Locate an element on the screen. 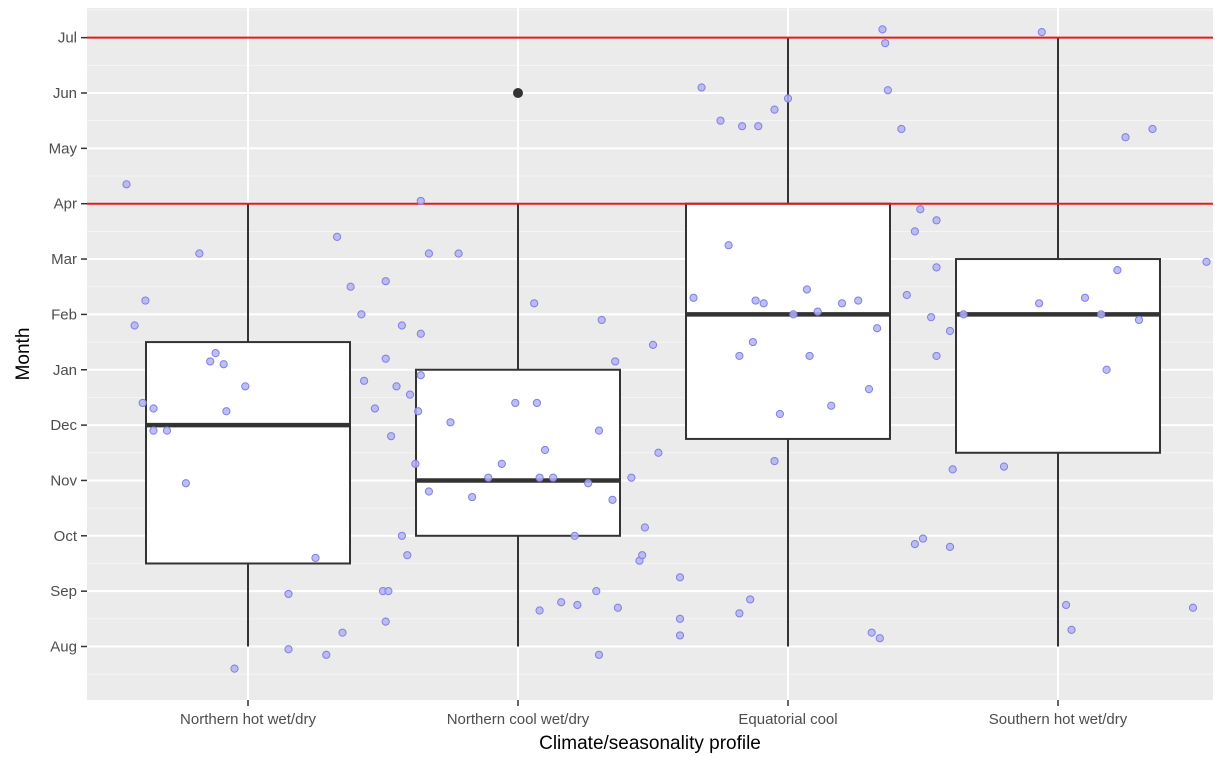 The height and width of the screenshot is (757, 1215). y-tick-label: Nov is located at coordinates (63, 480).